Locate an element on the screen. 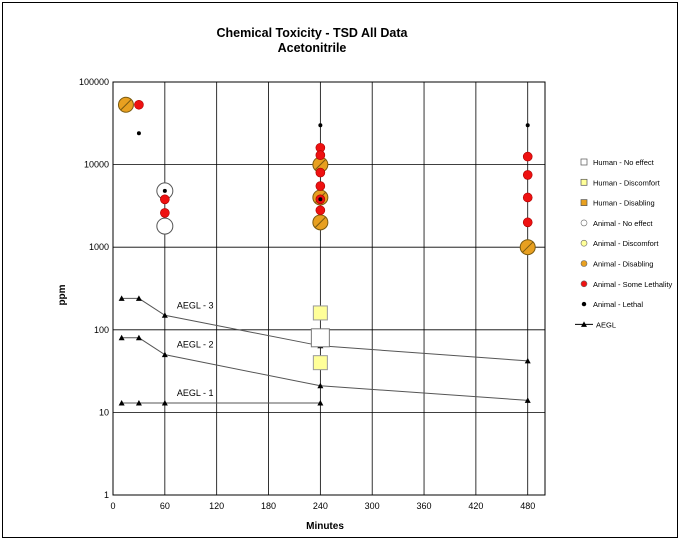  chart-title: Chemical Toxicity - TSD All Data is located at coordinates (312, 33).